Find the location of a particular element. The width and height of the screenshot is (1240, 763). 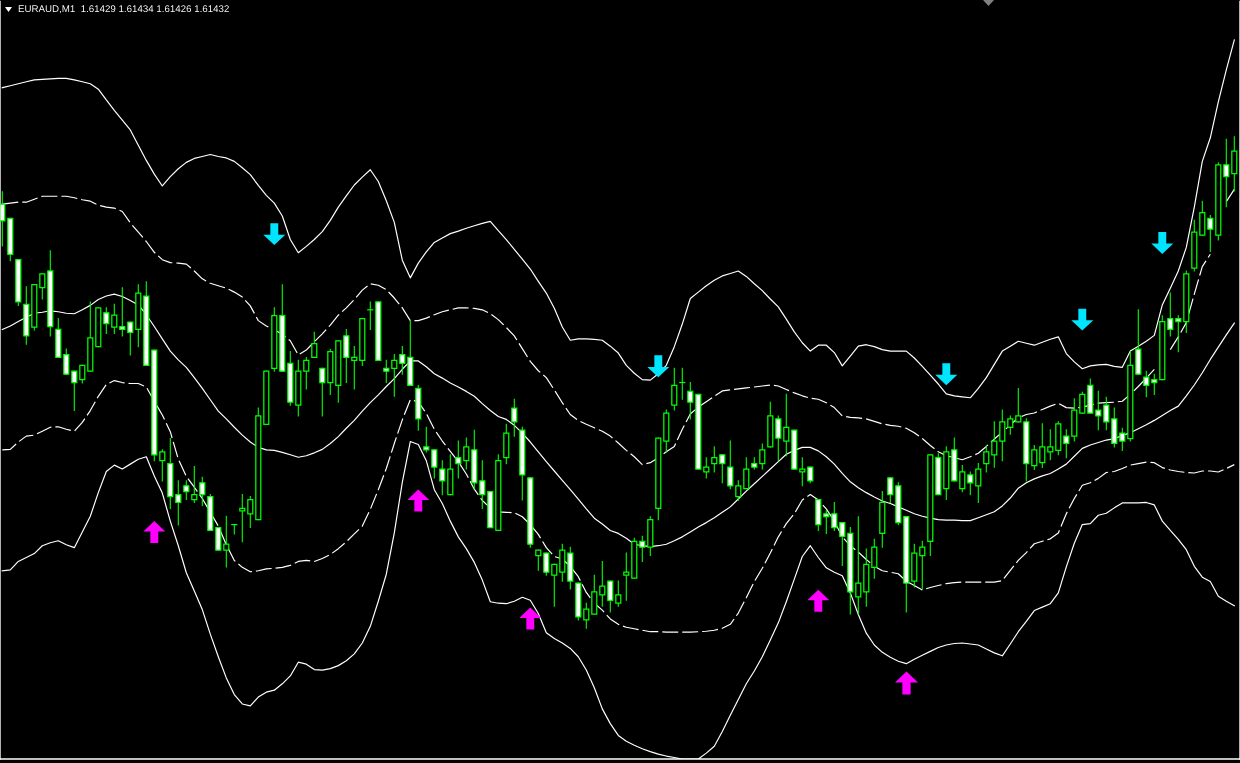

chart-title: EURAUD,M1 1.61429 1.61434 1.61426 1.61432 is located at coordinates (123, 9).